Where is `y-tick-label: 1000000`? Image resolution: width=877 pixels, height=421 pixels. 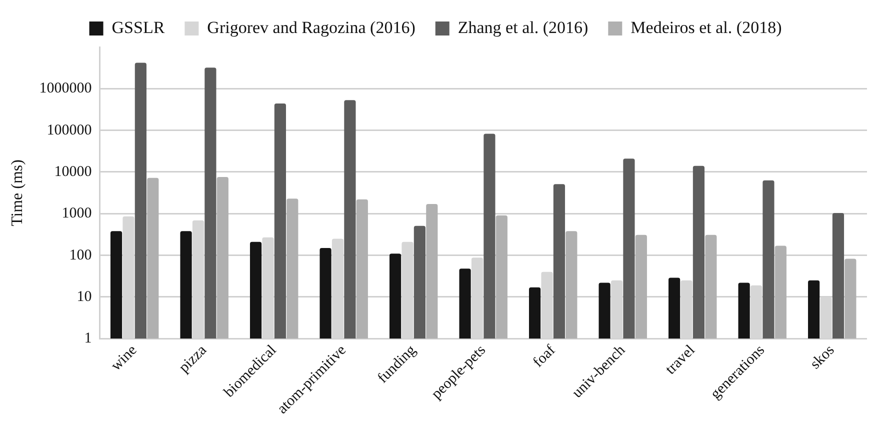
y-tick-label: 1000000 is located at coordinates (65, 88).